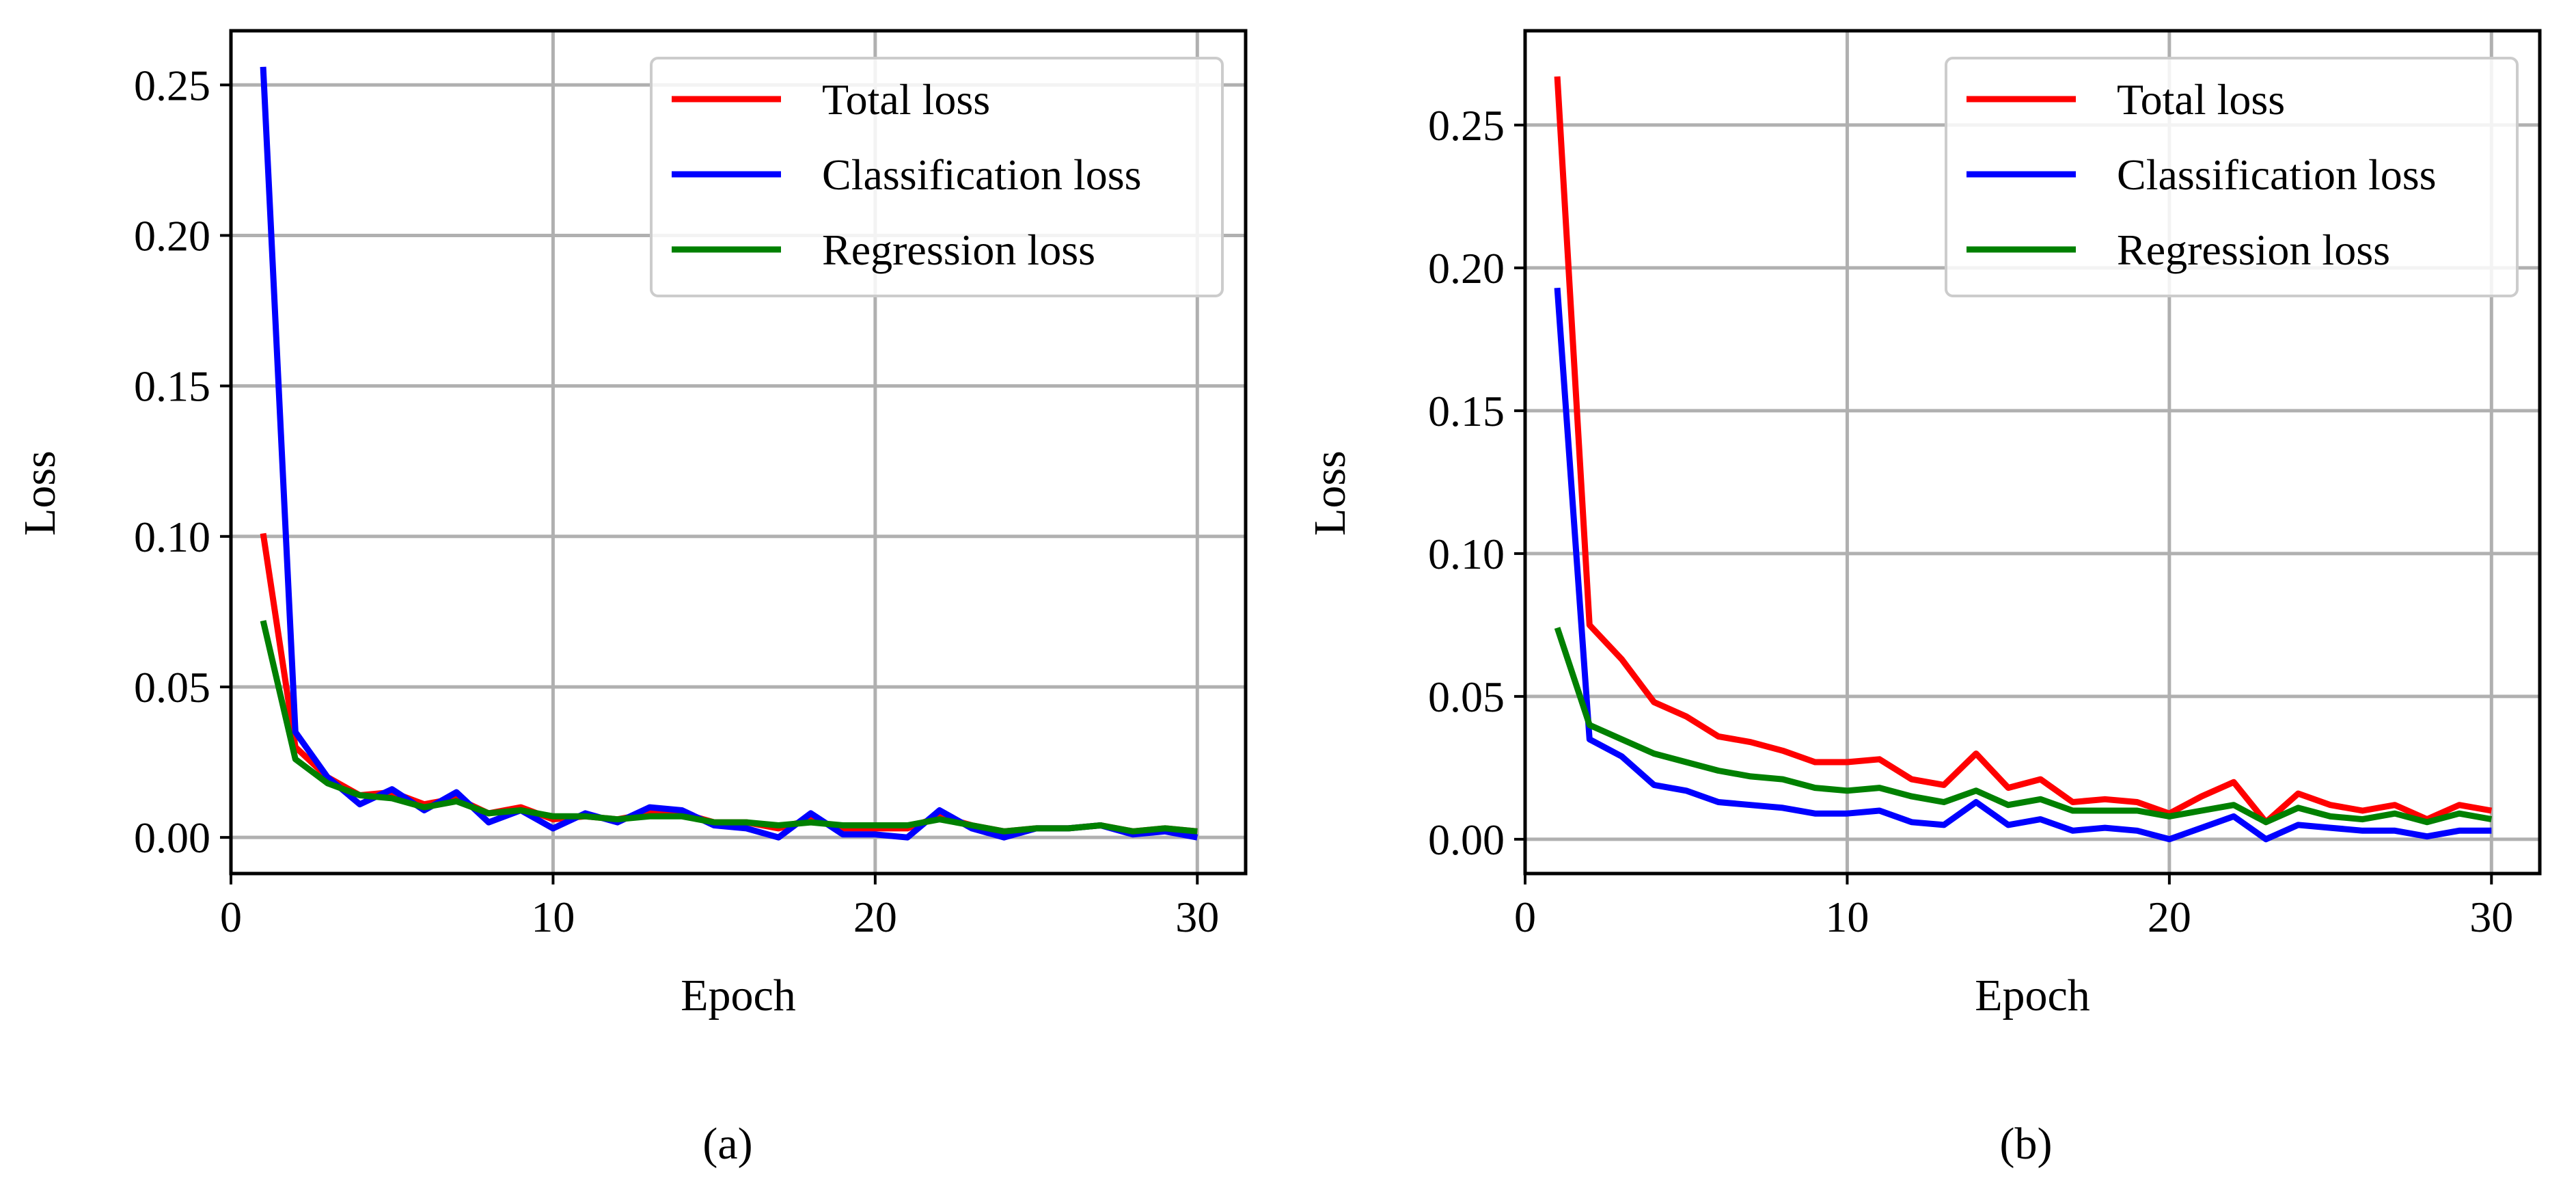 This screenshot has height=1190, width=2576. Describe the element at coordinates (2026, 1144) in the screenshot. I see `subfigure-caption: (b)` at that location.